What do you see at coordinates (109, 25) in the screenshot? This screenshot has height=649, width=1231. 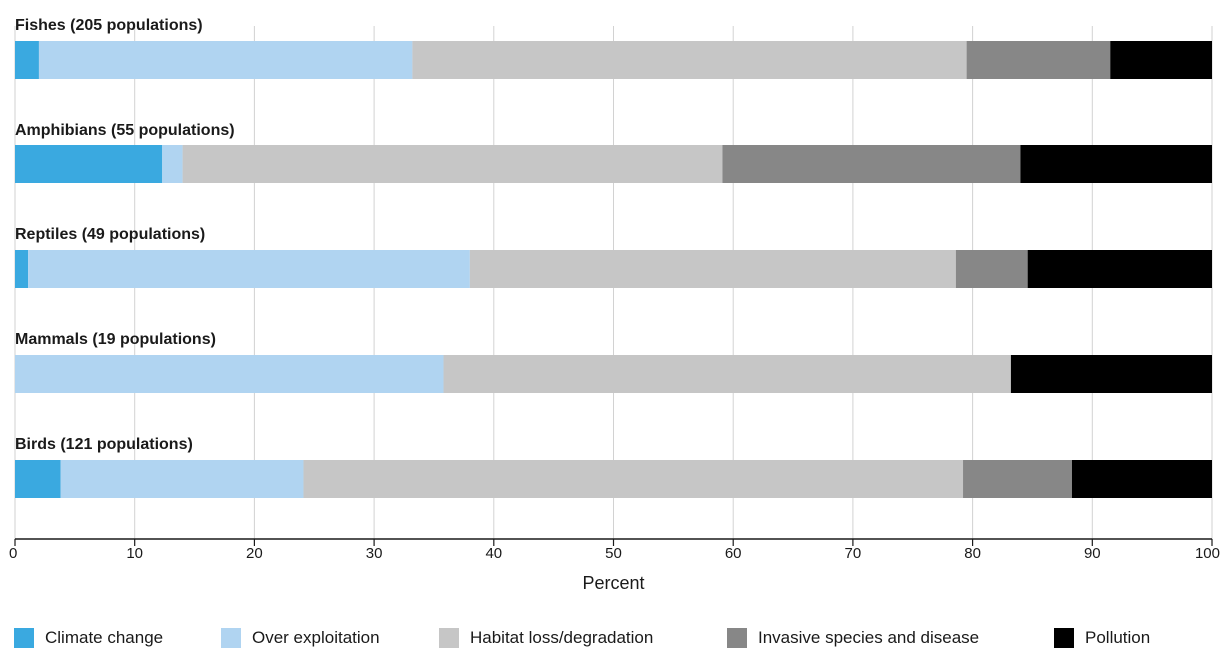 I see `category-label: Fishes (205 populations)` at bounding box center [109, 25].